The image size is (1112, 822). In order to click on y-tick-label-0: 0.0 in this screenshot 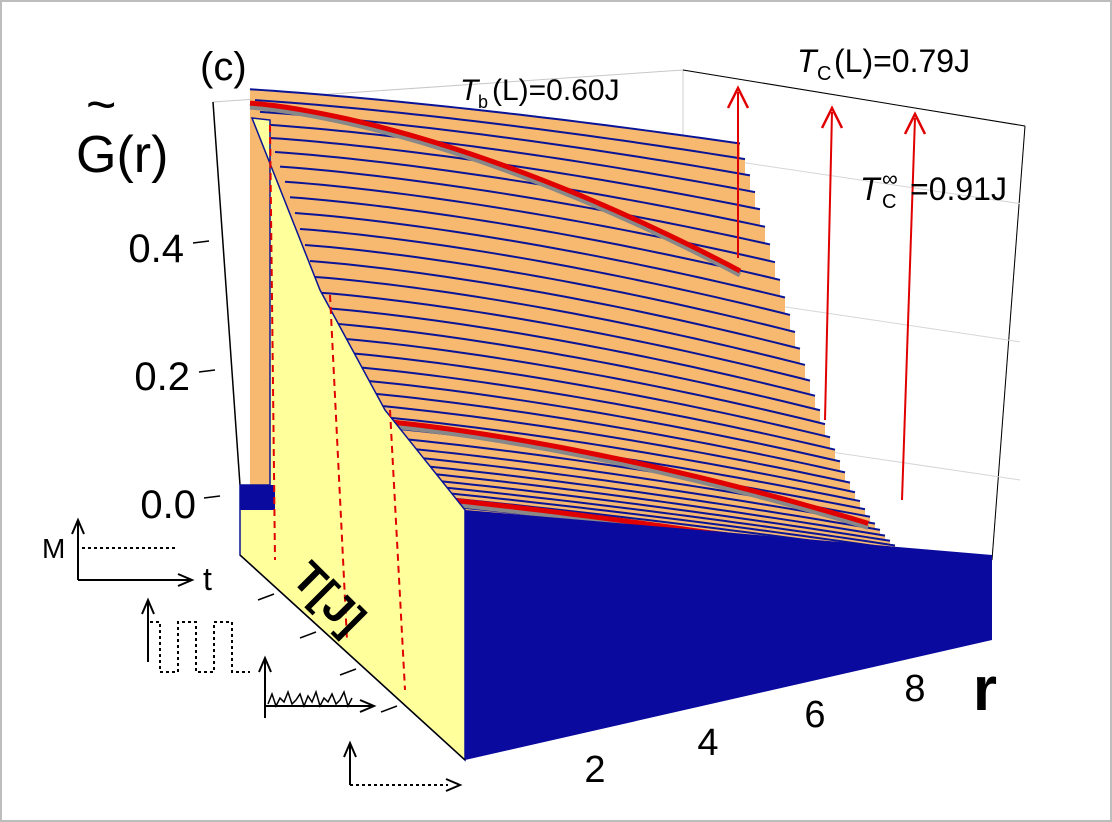, I will do `click(168, 505)`.